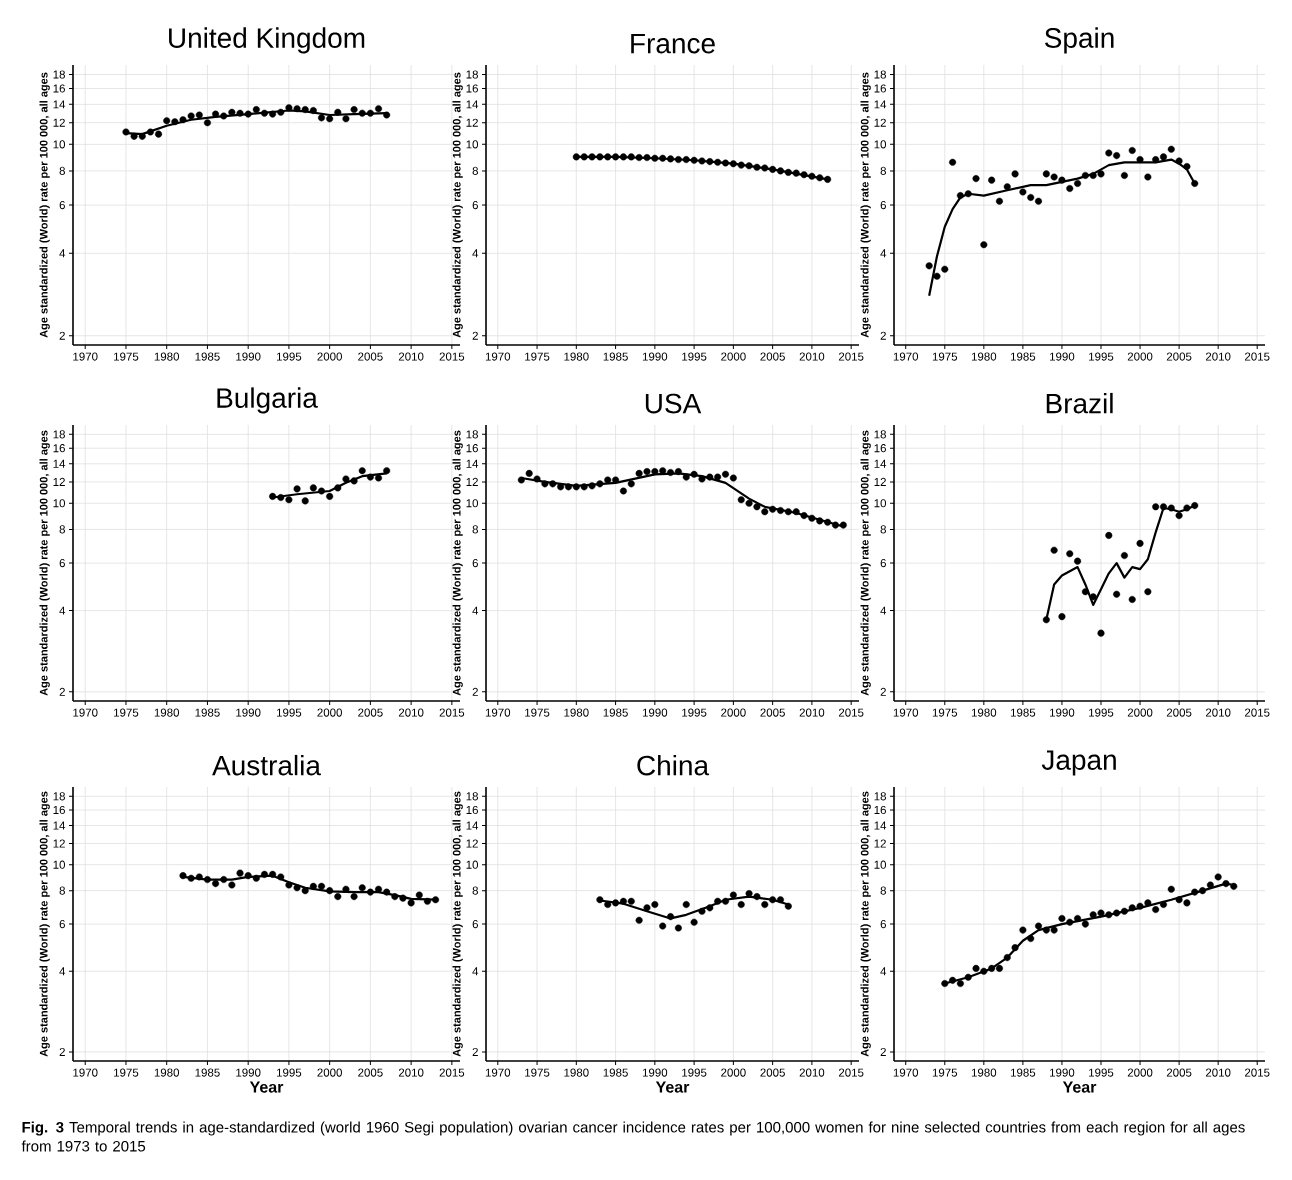  I want to click on chart-title: France, so click(673, 43).